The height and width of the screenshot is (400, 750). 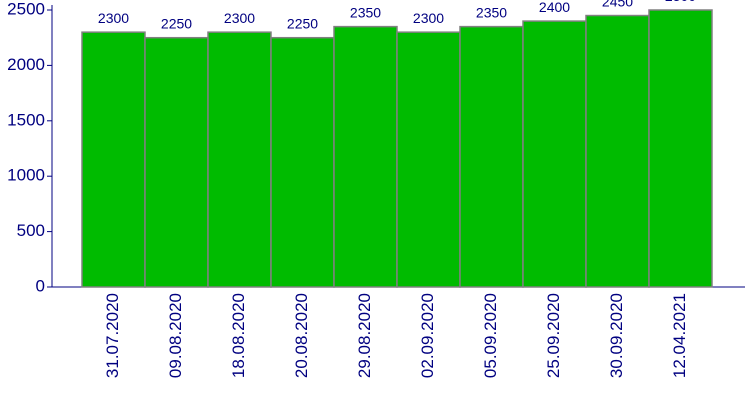 What do you see at coordinates (680, 2) in the screenshot?
I see `value-label: 2500` at bounding box center [680, 2].